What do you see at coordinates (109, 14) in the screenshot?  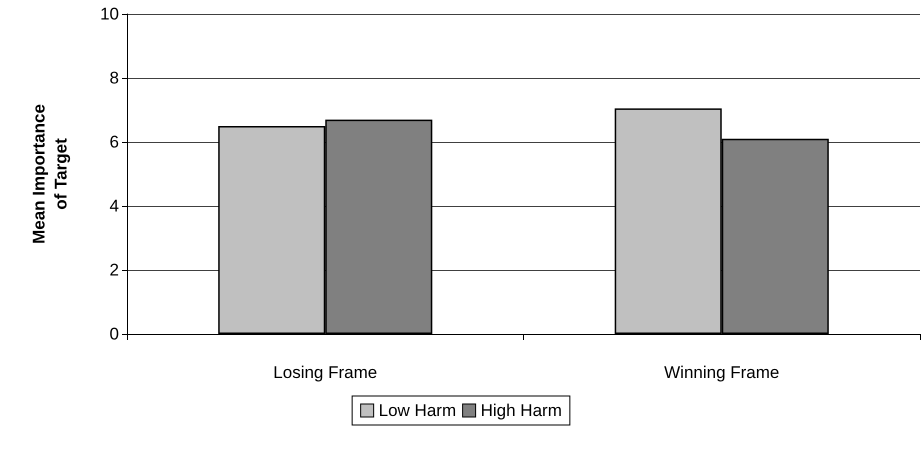 I see `y-tick-label: 10` at bounding box center [109, 14].